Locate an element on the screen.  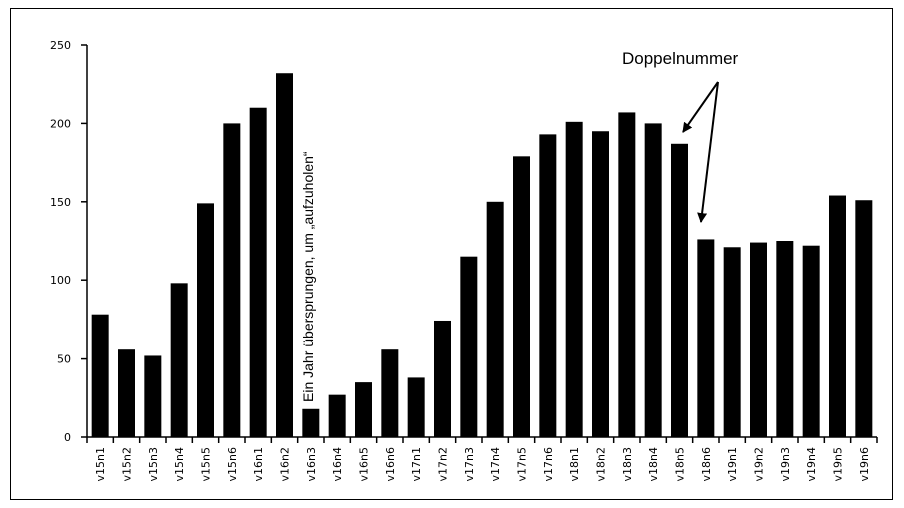
x-tick-label: v15n4 is located at coordinates (179, 464).